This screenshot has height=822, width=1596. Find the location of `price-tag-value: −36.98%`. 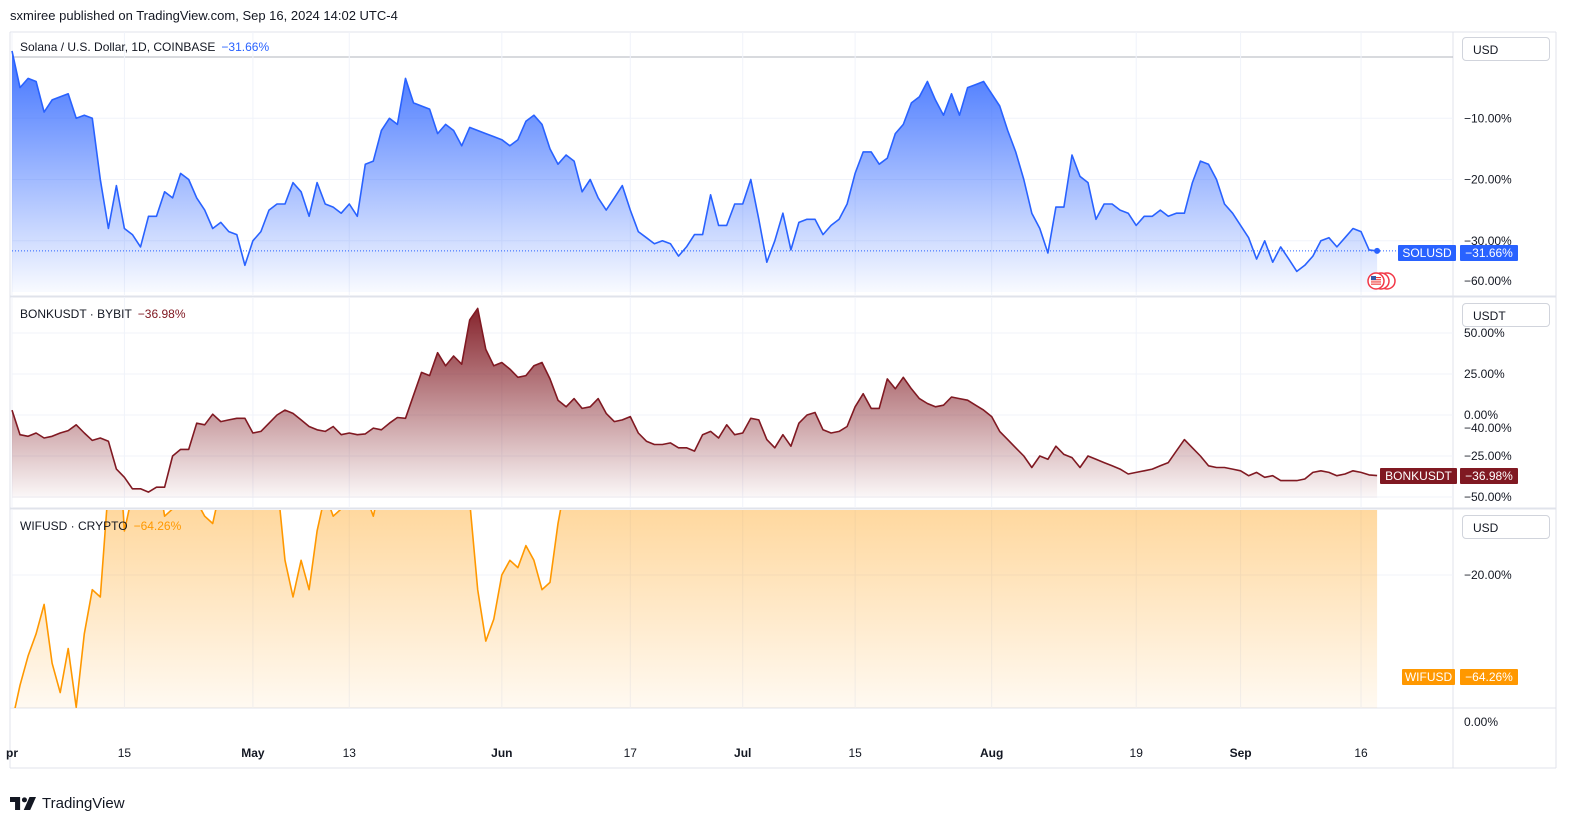

price-tag-value: −36.98% is located at coordinates (1489, 476).